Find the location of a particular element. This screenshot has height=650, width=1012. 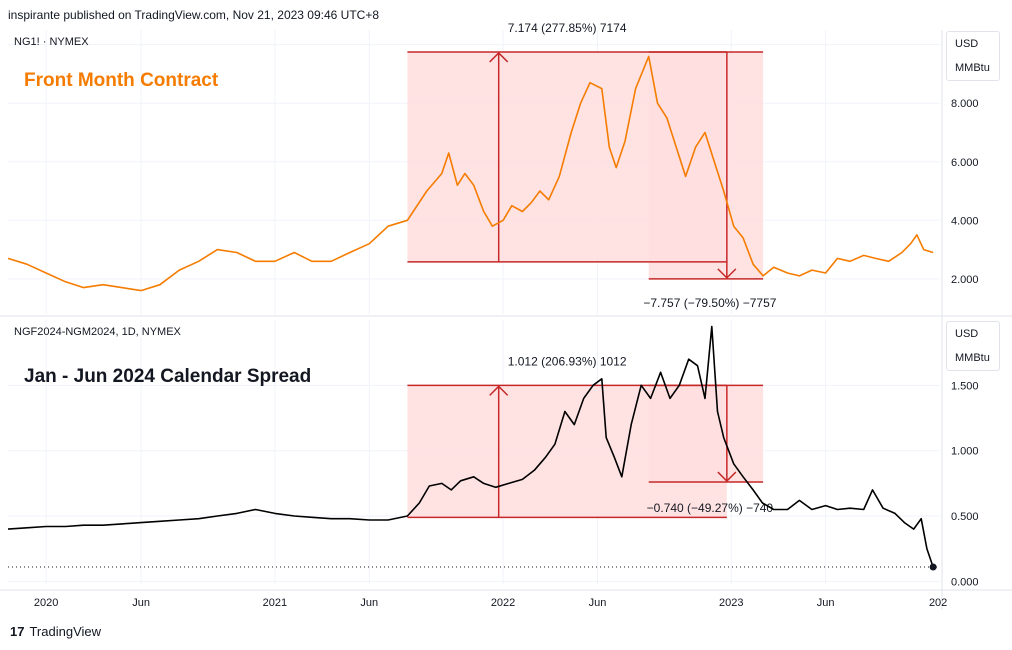

measure-down-label: −7.757 (−79.50%) −7757 is located at coordinates (709, 303).